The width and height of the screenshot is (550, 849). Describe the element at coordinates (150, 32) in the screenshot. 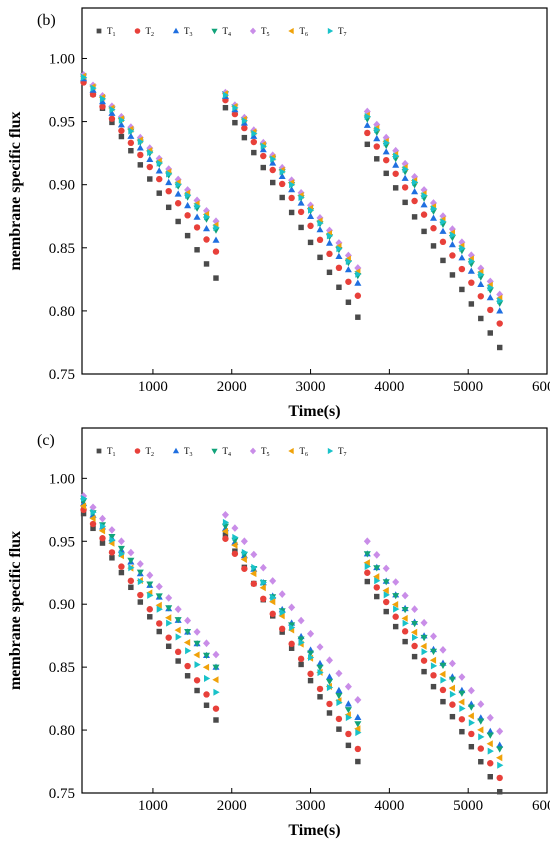

I see `legend-label: T2` at that location.